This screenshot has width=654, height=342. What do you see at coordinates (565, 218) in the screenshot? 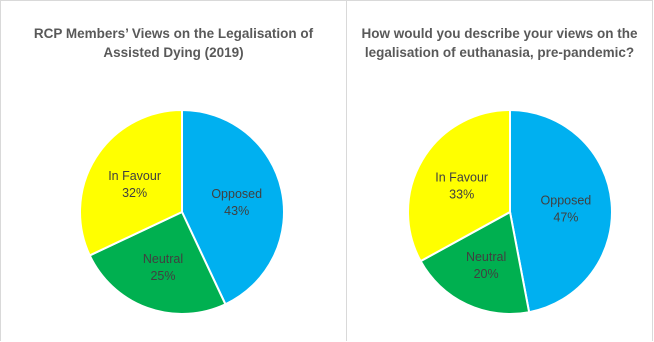
I see `pie-value-opposed-right: 47%` at bounding box center [565, 218].